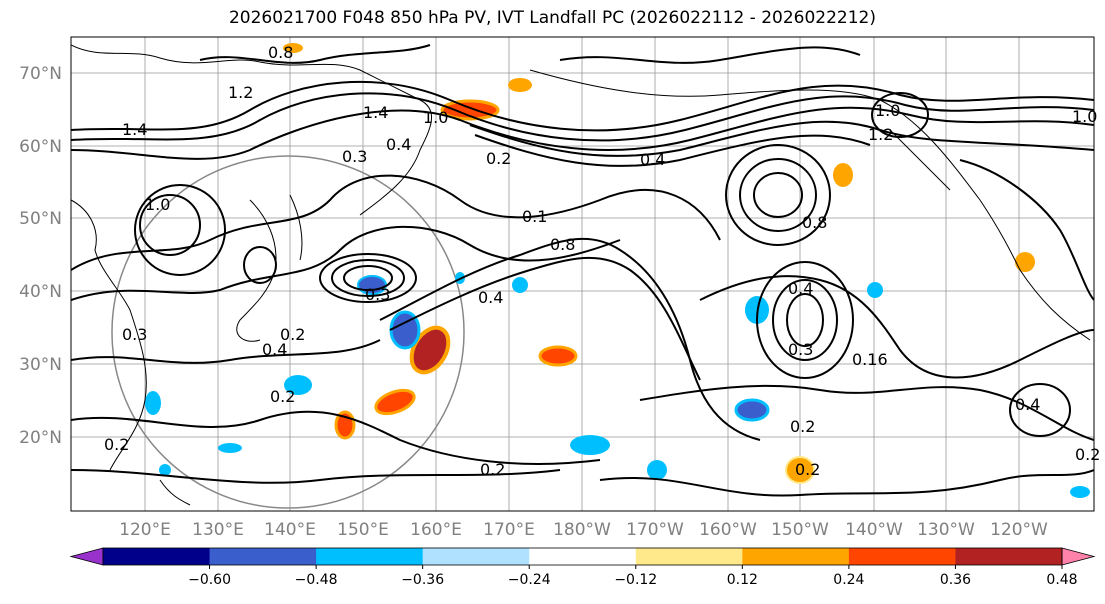 Image resolution: width=1105 pixels, height=604 pixels. I want to click on colorbar-tick-label: 0.36, so click(955, 580).